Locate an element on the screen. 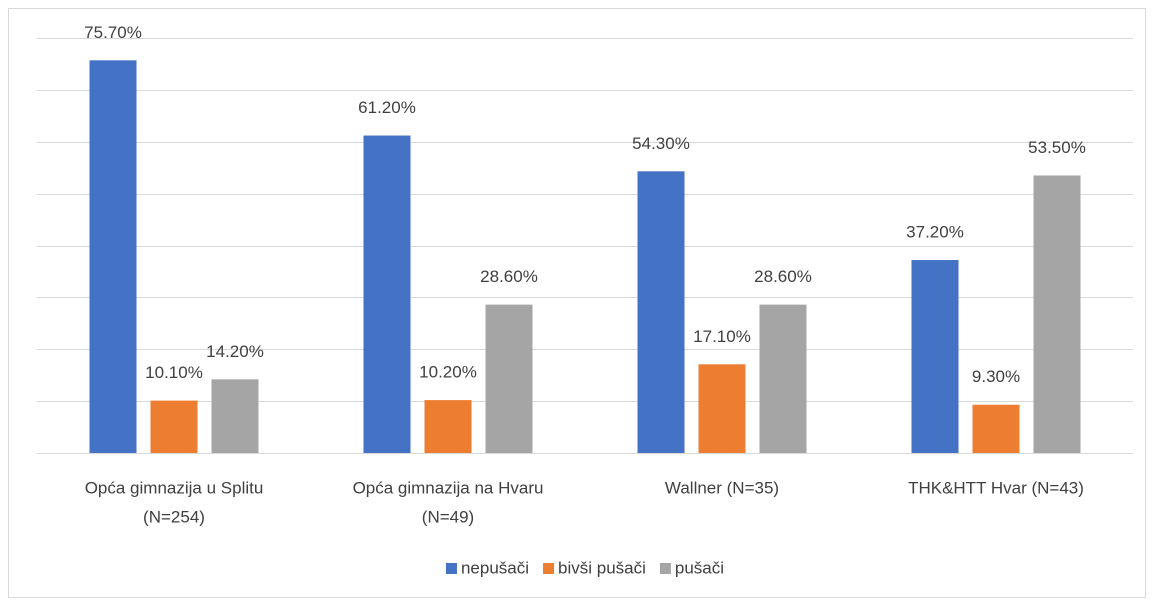  x-tick-label: THK&HTT Hvar (N=43) is located at coordinates (996, 487).